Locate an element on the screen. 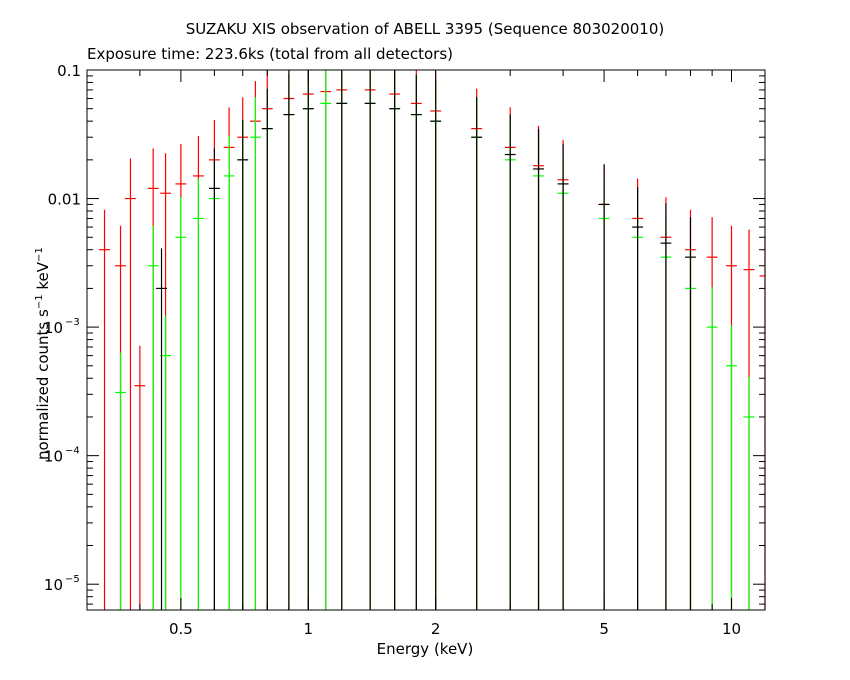 This screenshot has height=680, width=850. y-tick-label-exponent: −3 is located at coordinates (72, 322).